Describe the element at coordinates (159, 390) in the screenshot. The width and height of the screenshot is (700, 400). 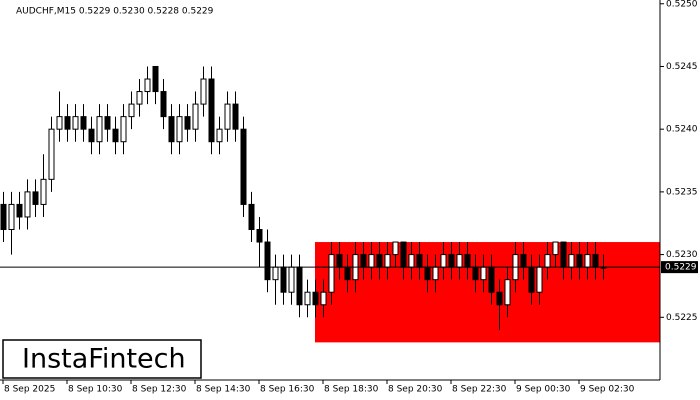
I see `x-tick-label: 8 Sep 12:30` at that location.